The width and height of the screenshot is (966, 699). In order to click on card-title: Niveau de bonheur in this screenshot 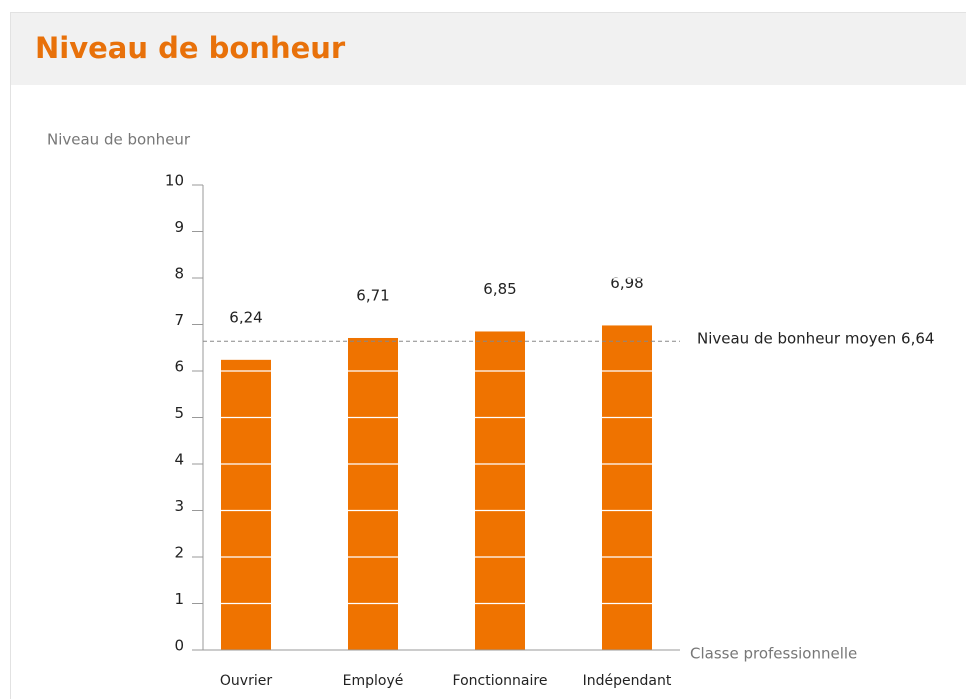, I will do `click(190, 48)`.